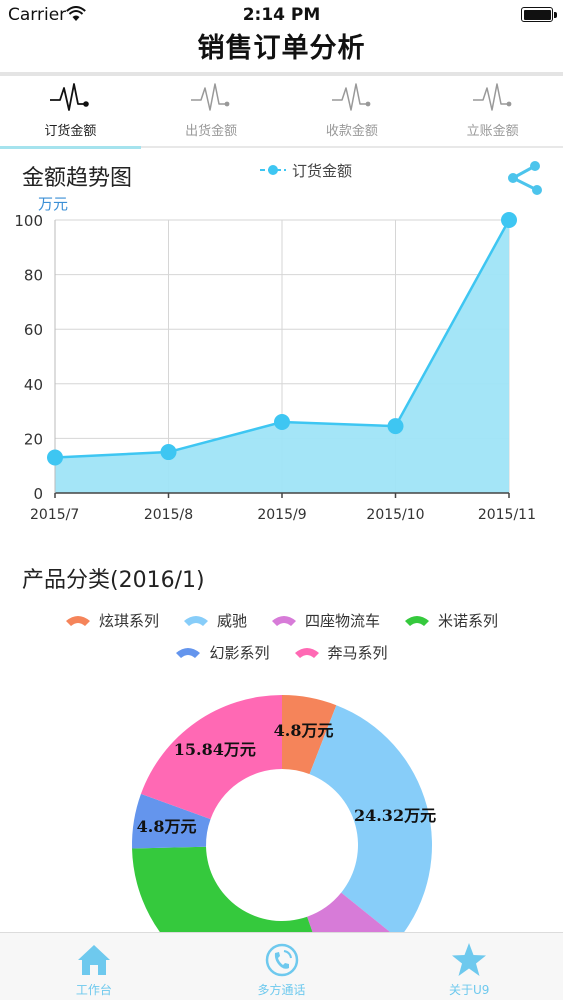 Image resolution: width=563 pixels, height=1000 pixels. I want to click on tabs-divider, so click(352, 147).